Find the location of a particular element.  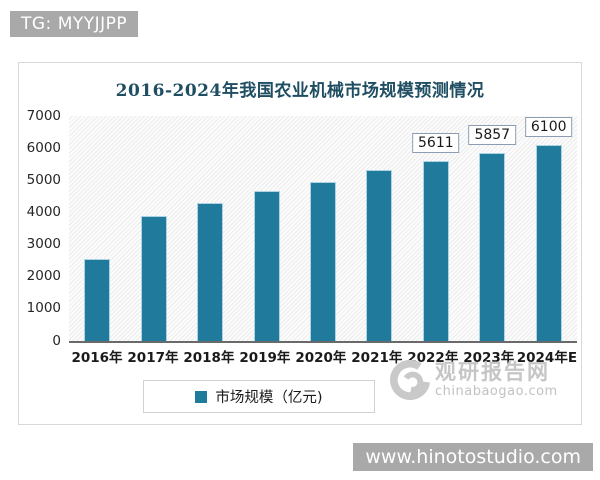

y-axis-tick: 1000 is located at coordinates (43, 308).